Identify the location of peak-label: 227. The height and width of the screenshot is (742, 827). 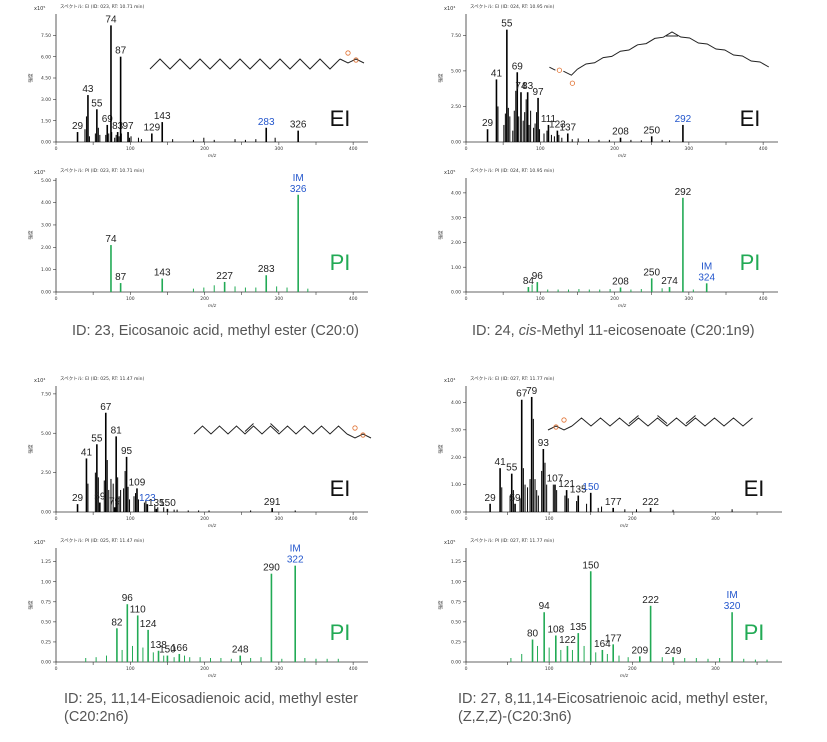
(224, 276).